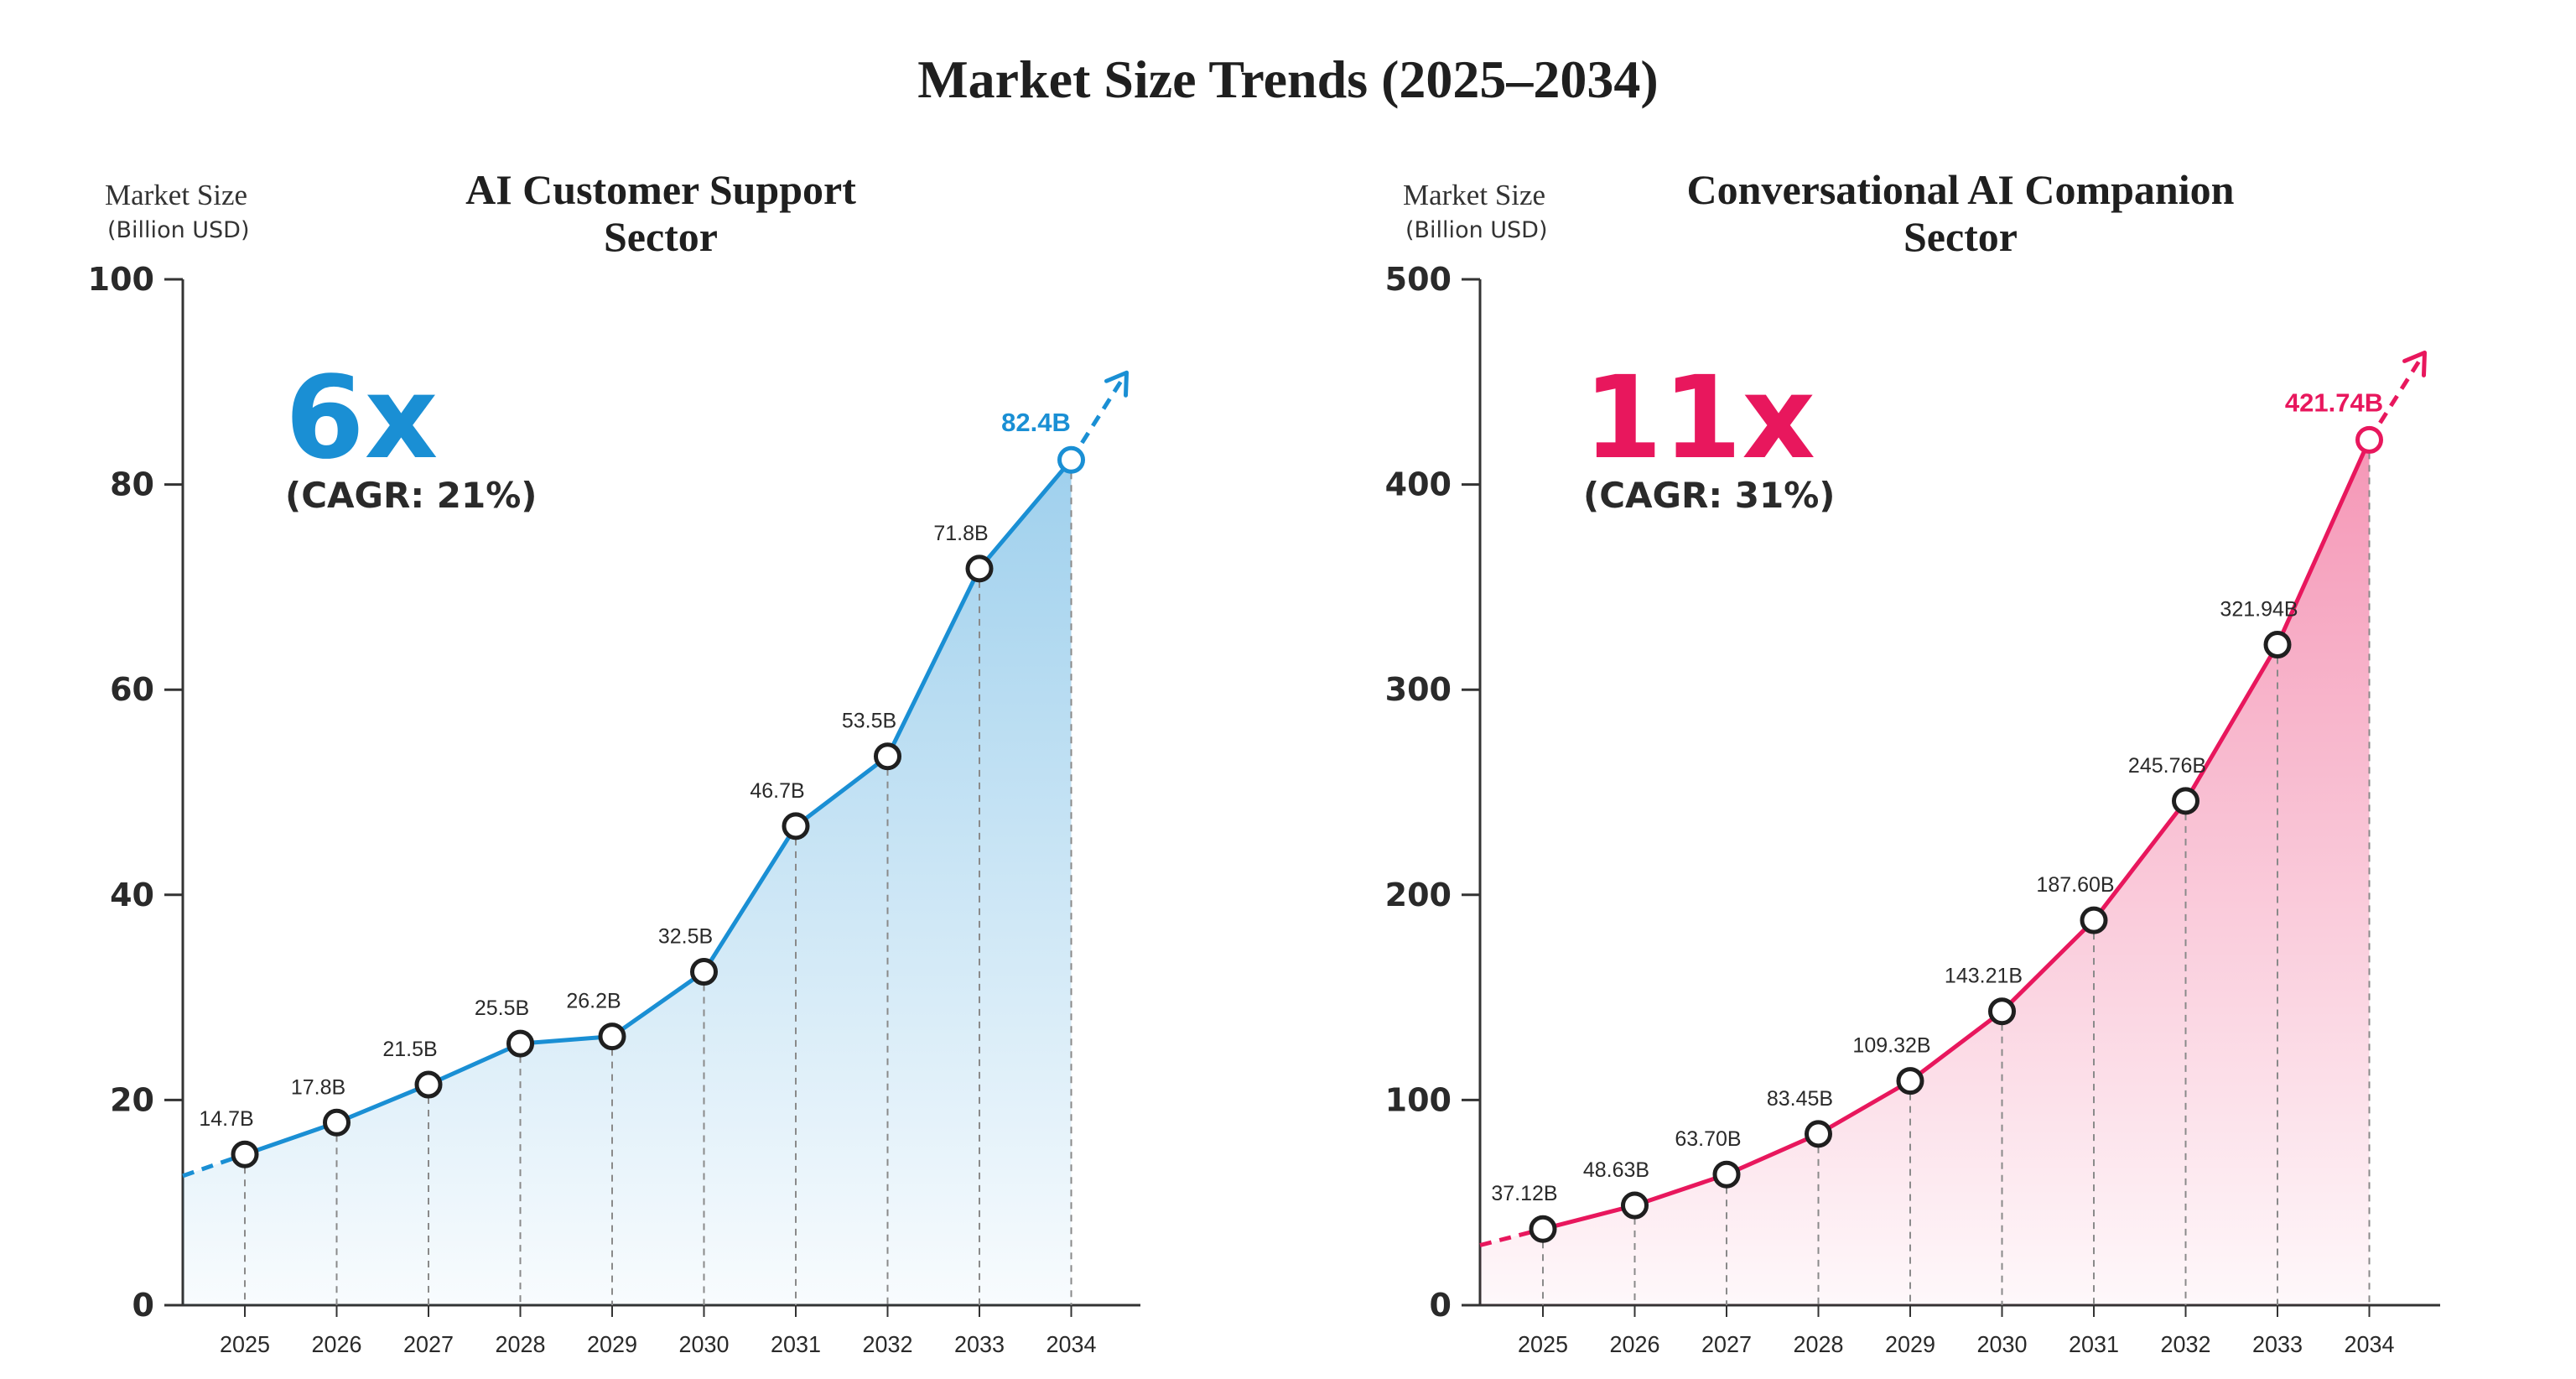 This screenshot has height=1379, width=2576. What do you see at coordinates (2167, 766) in the screenshot?
I see `data-label: 245.76B` at bounding box center [2167, 766].